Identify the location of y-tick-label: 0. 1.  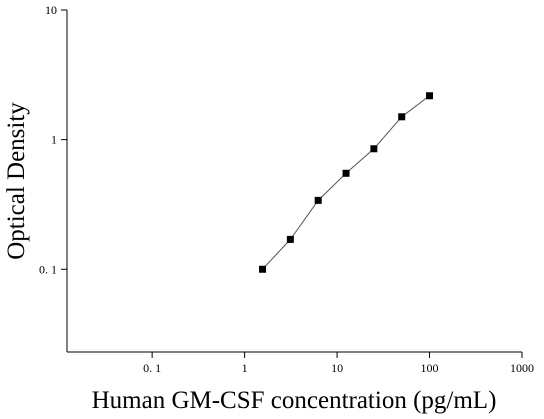
(48, 269).